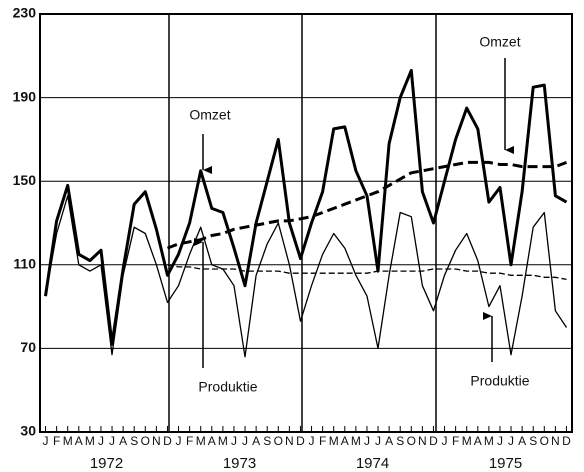  Describe the element at coordinates (25, 13) in the screenshot. I see `y-tick-label: 230` at that location.